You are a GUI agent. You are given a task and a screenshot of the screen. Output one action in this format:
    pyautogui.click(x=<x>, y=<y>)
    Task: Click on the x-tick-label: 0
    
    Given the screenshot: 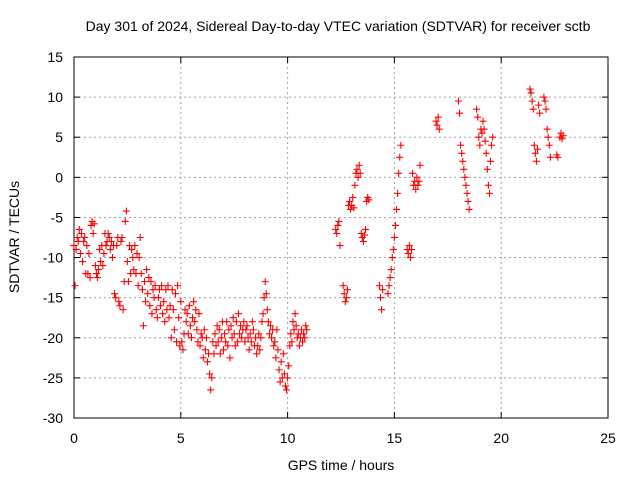 What is the action you would take?
    pyautogui.click(x=74, y=438)
    